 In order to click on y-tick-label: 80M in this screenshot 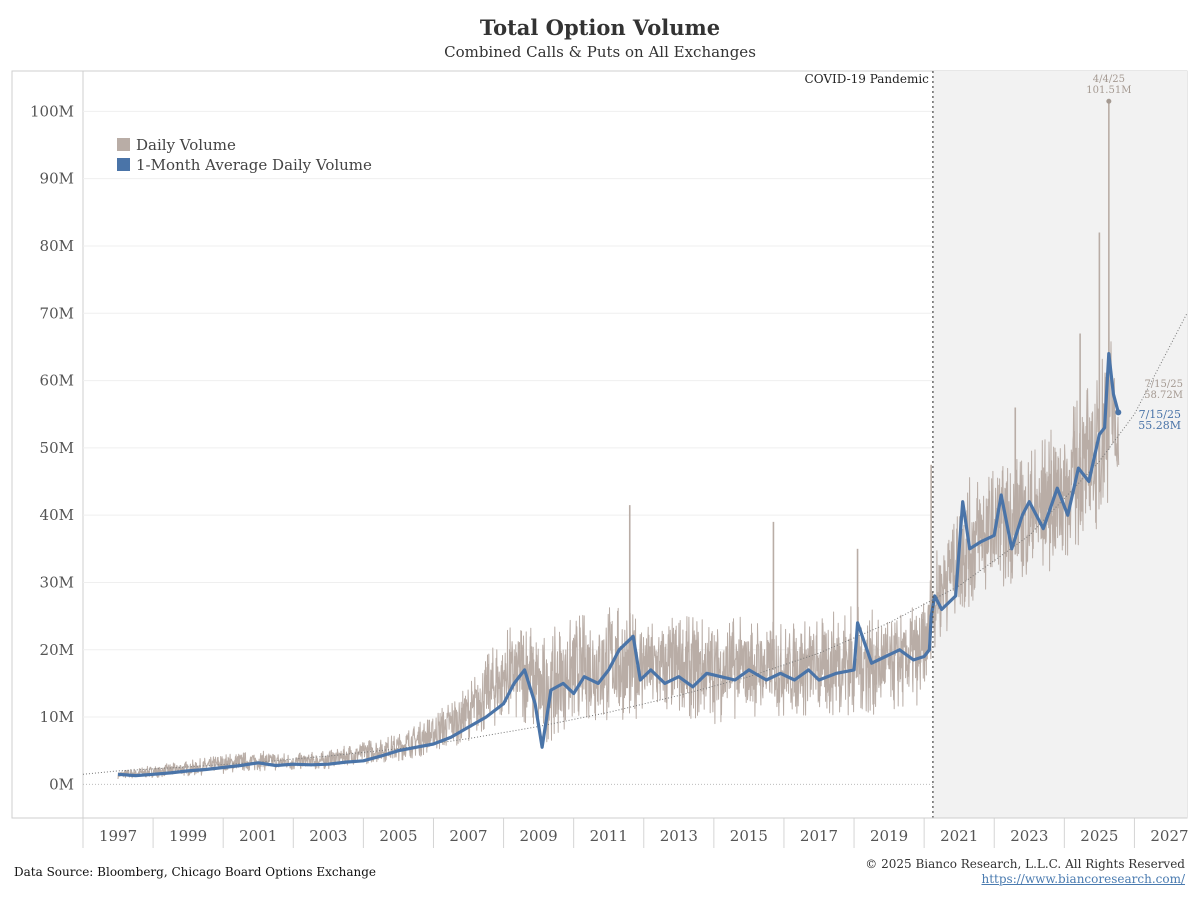, I will do `click(57, 246)`.